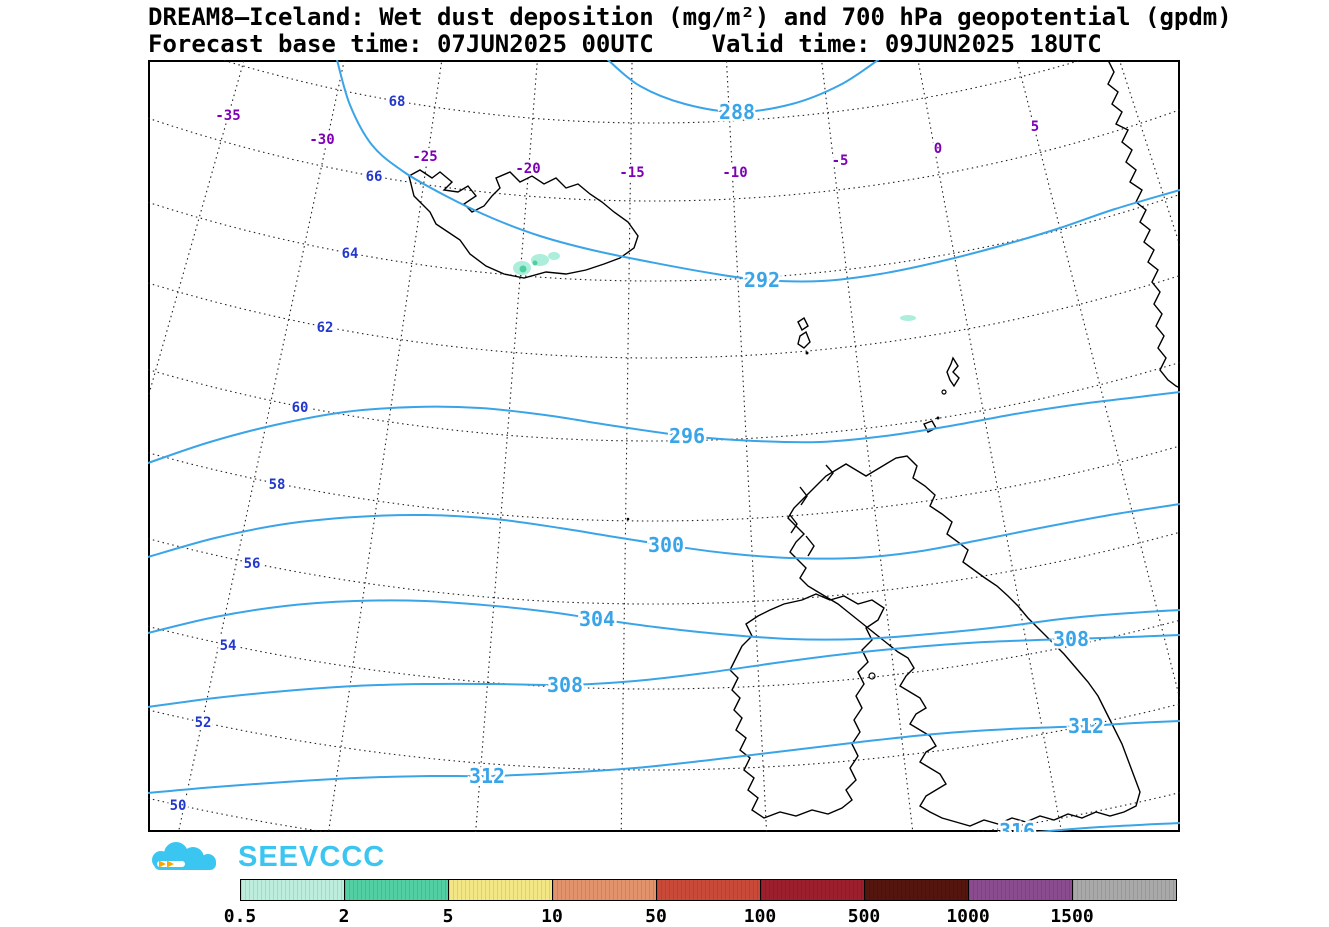 Image resolution: width=1329 pixels, height=927 pixels. I want to click on seevccc-logo, so click(184, 856).